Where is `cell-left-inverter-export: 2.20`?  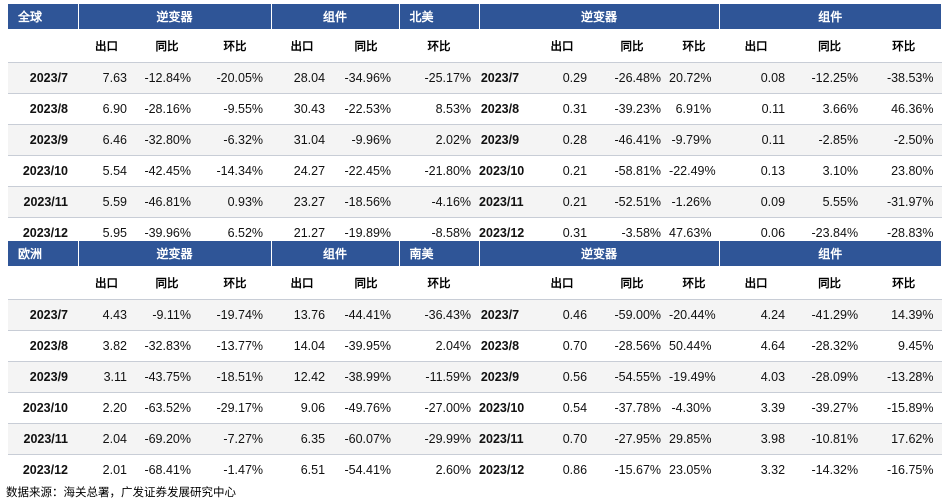 cell-left-inverter-export: 2.20 is located at coordinates (106, 408).